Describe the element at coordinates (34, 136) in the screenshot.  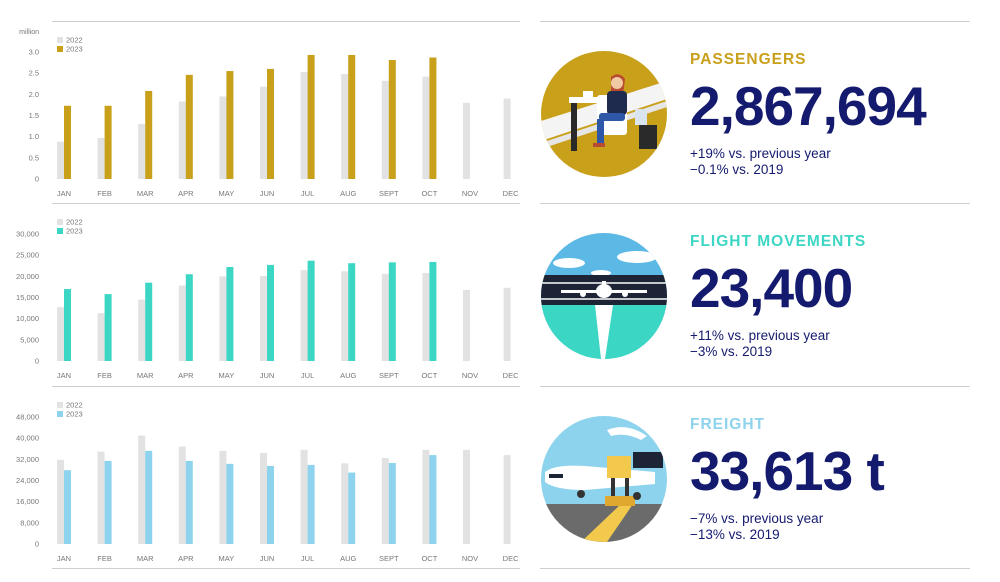
I see `y-tick-label: 1.0` at that location.